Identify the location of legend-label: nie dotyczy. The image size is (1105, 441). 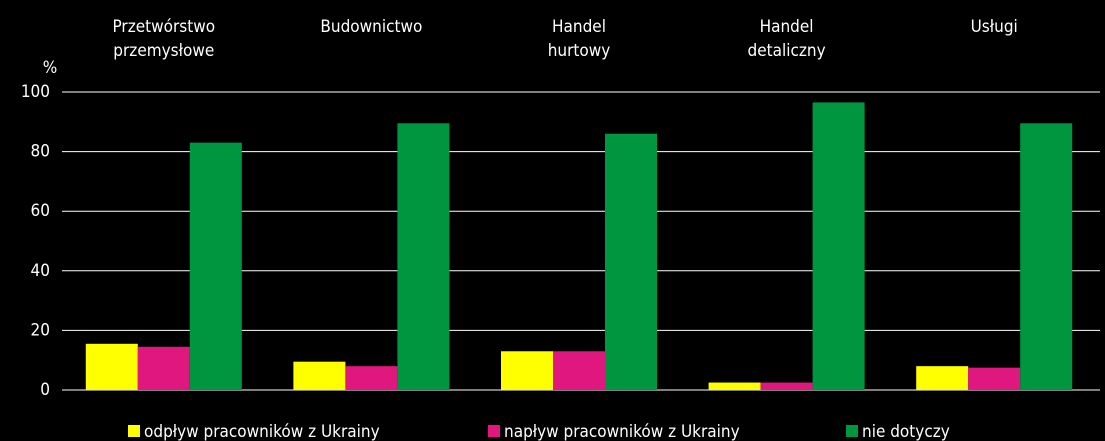
(906, 431).